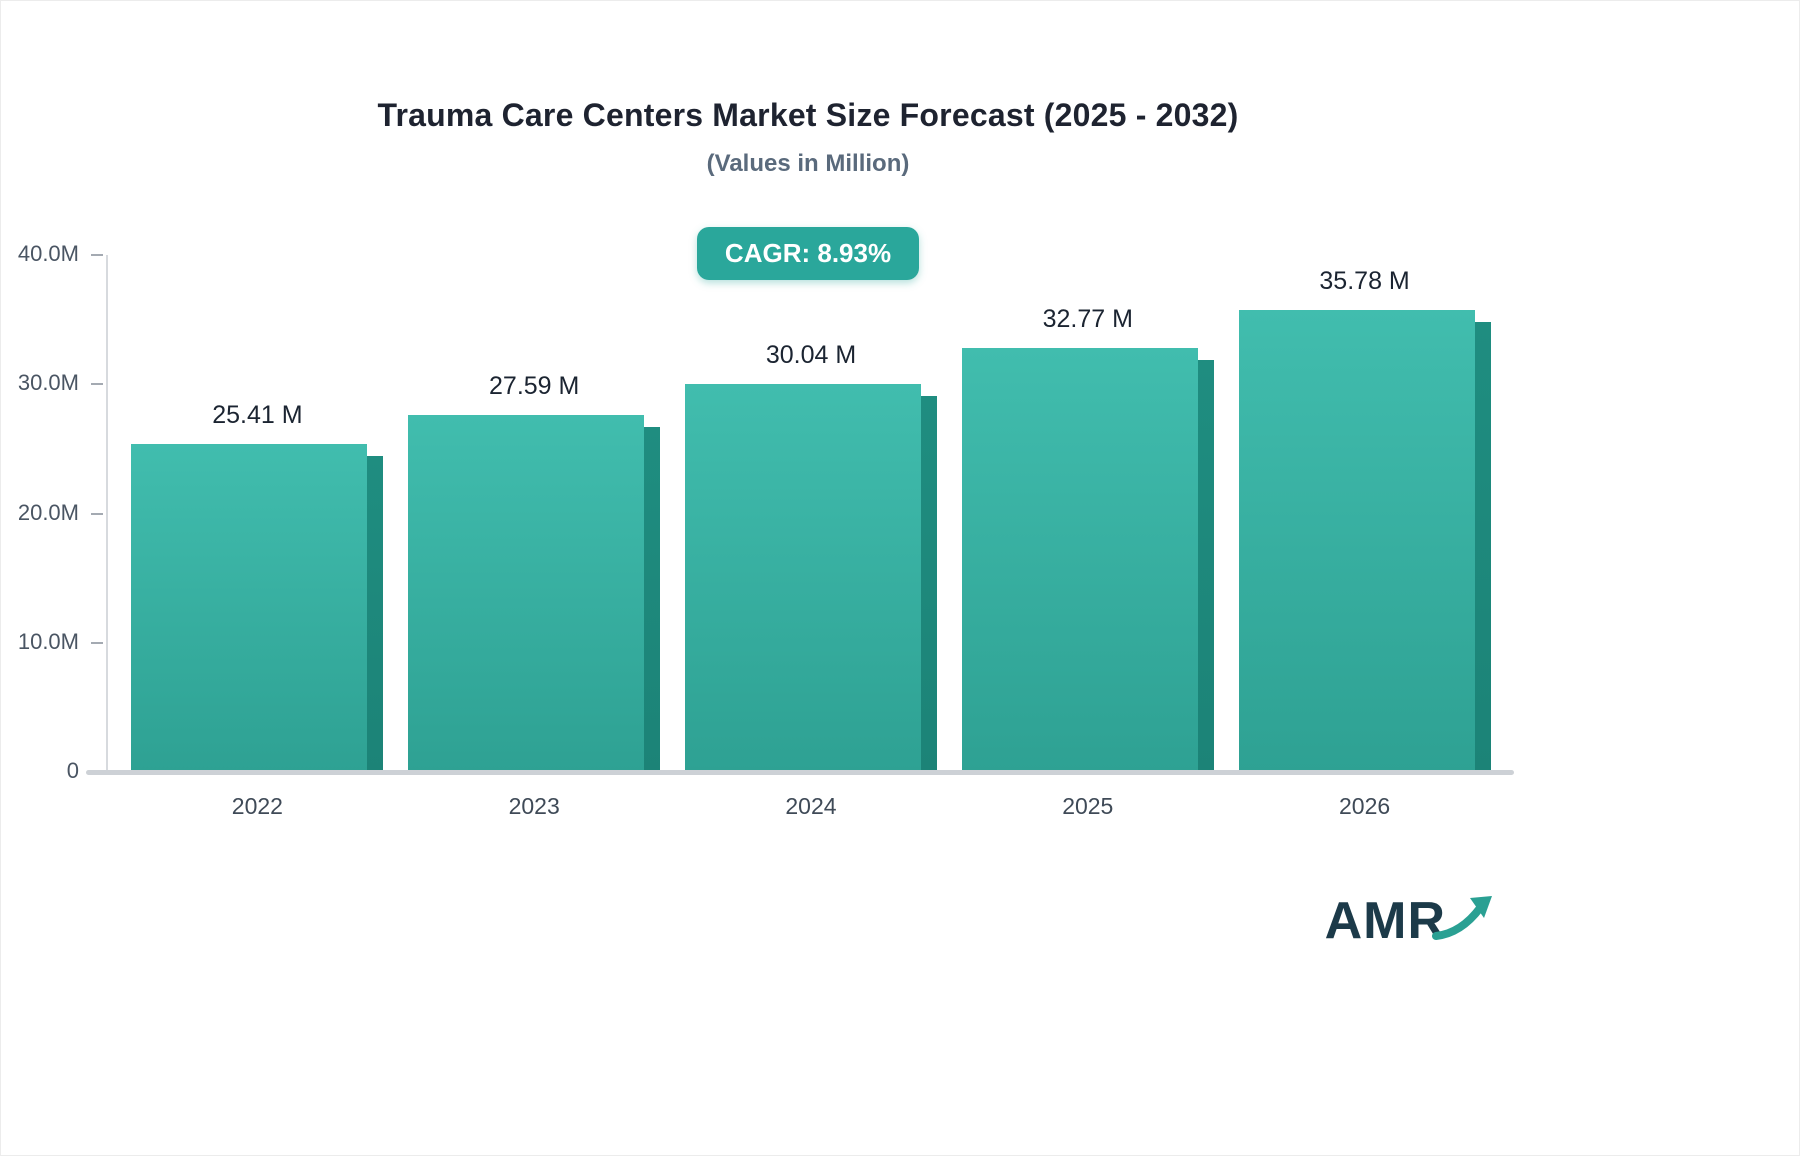 The image size is (1800, 1156). I want to click on bar-group: 32.77 M 2025, so click(1087, 537).